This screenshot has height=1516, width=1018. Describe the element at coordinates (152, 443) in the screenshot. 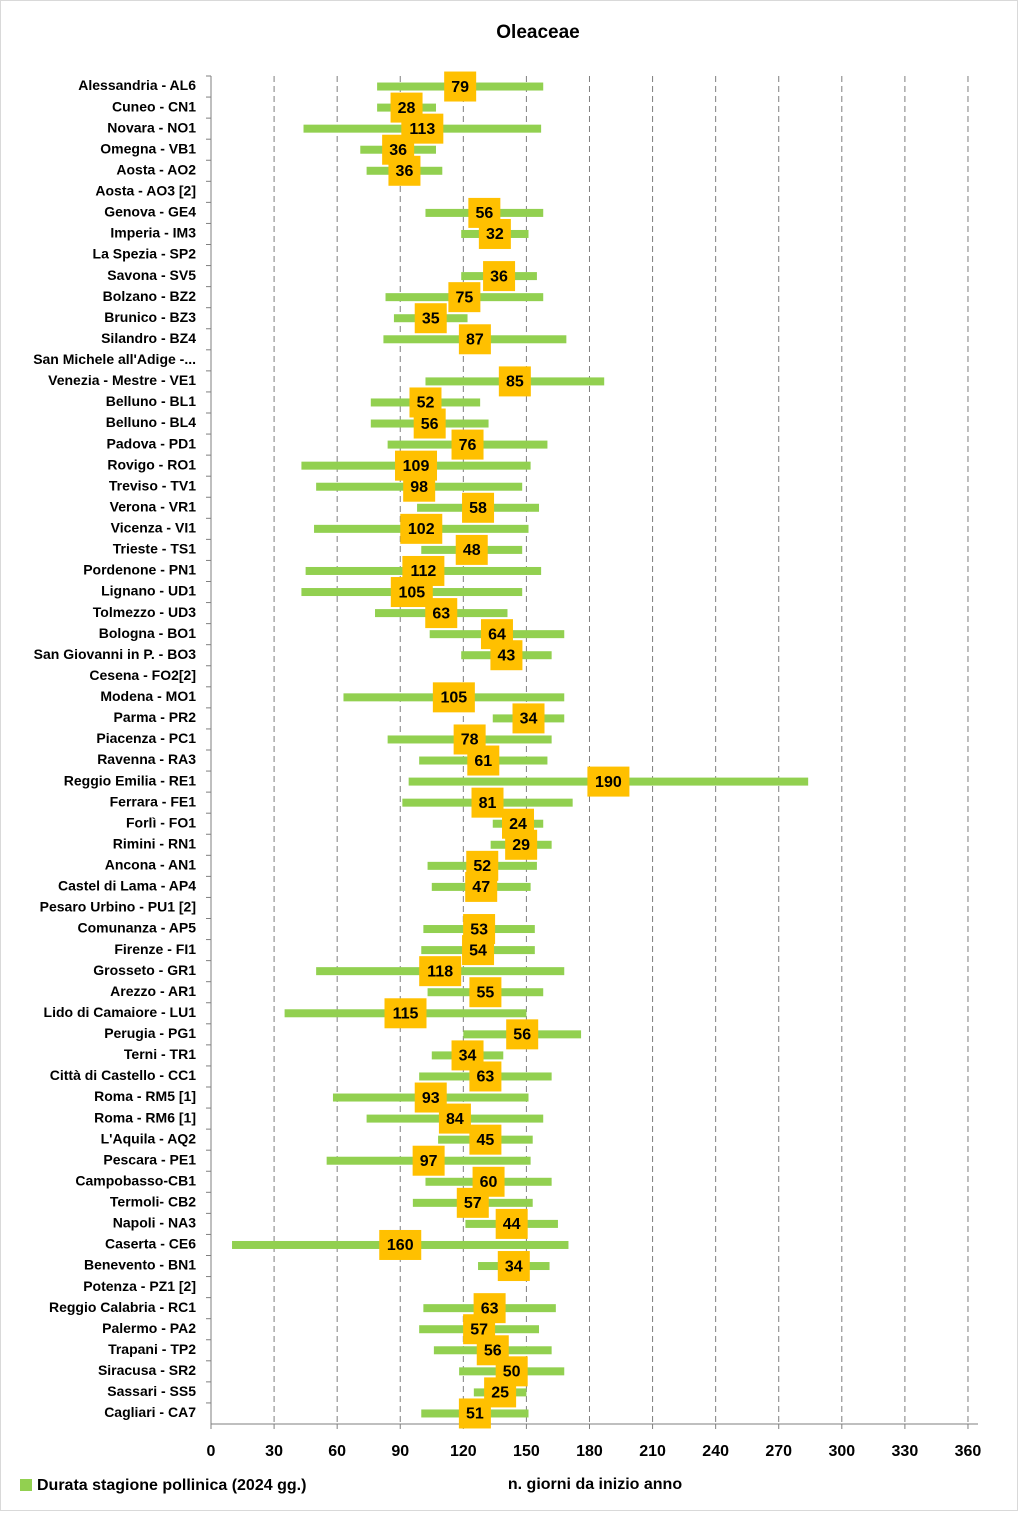

I see `y-tick-label: Padova - PD1` at that location.